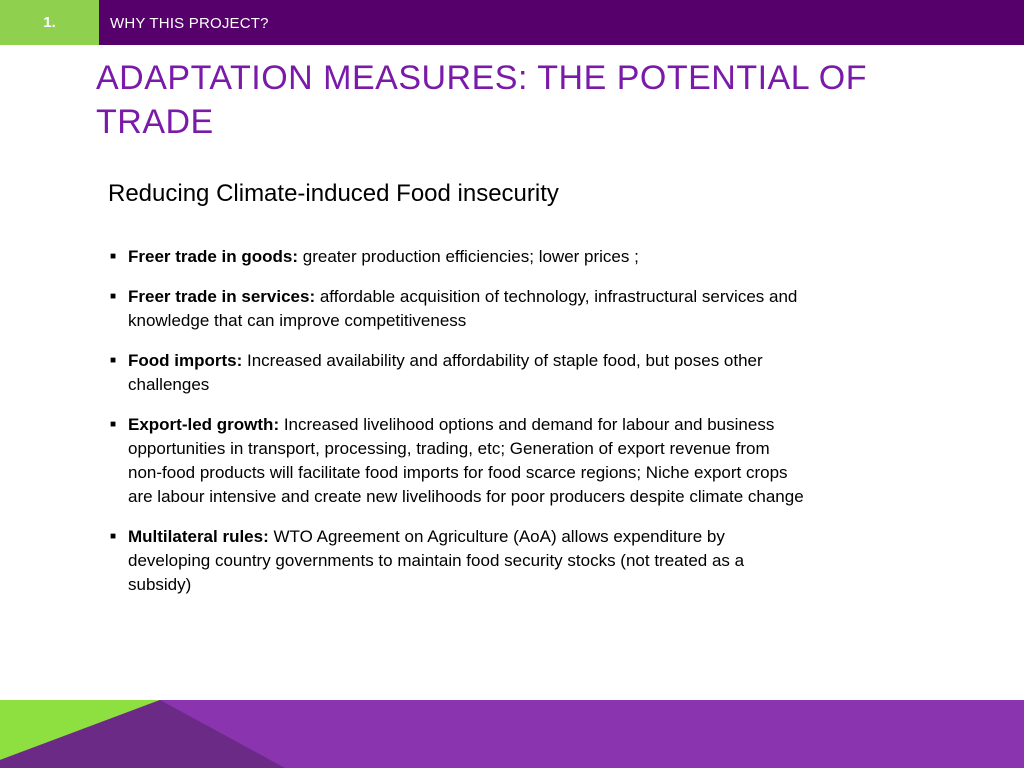  Describe the element at coordinates (189, 23) in the screenshot. I see `section-title: WHY THIS PROJECT?` at that location.